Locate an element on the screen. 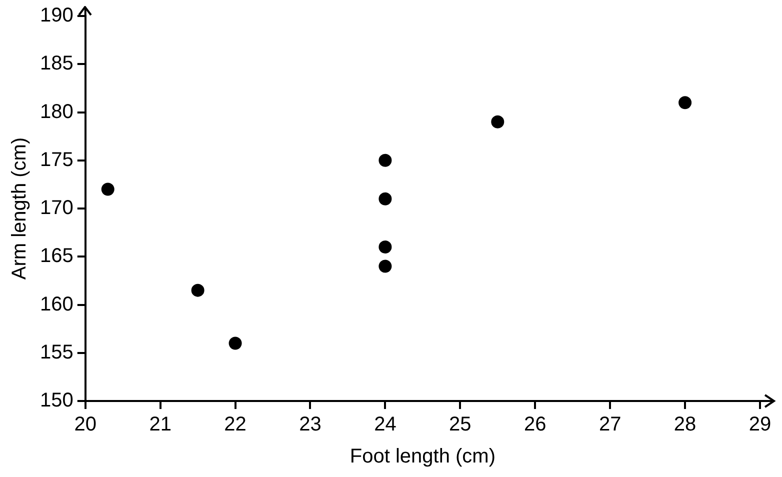 This screenshot has height=477, width=782. x-tick-label: 28 is located at coordinates (685, 425).